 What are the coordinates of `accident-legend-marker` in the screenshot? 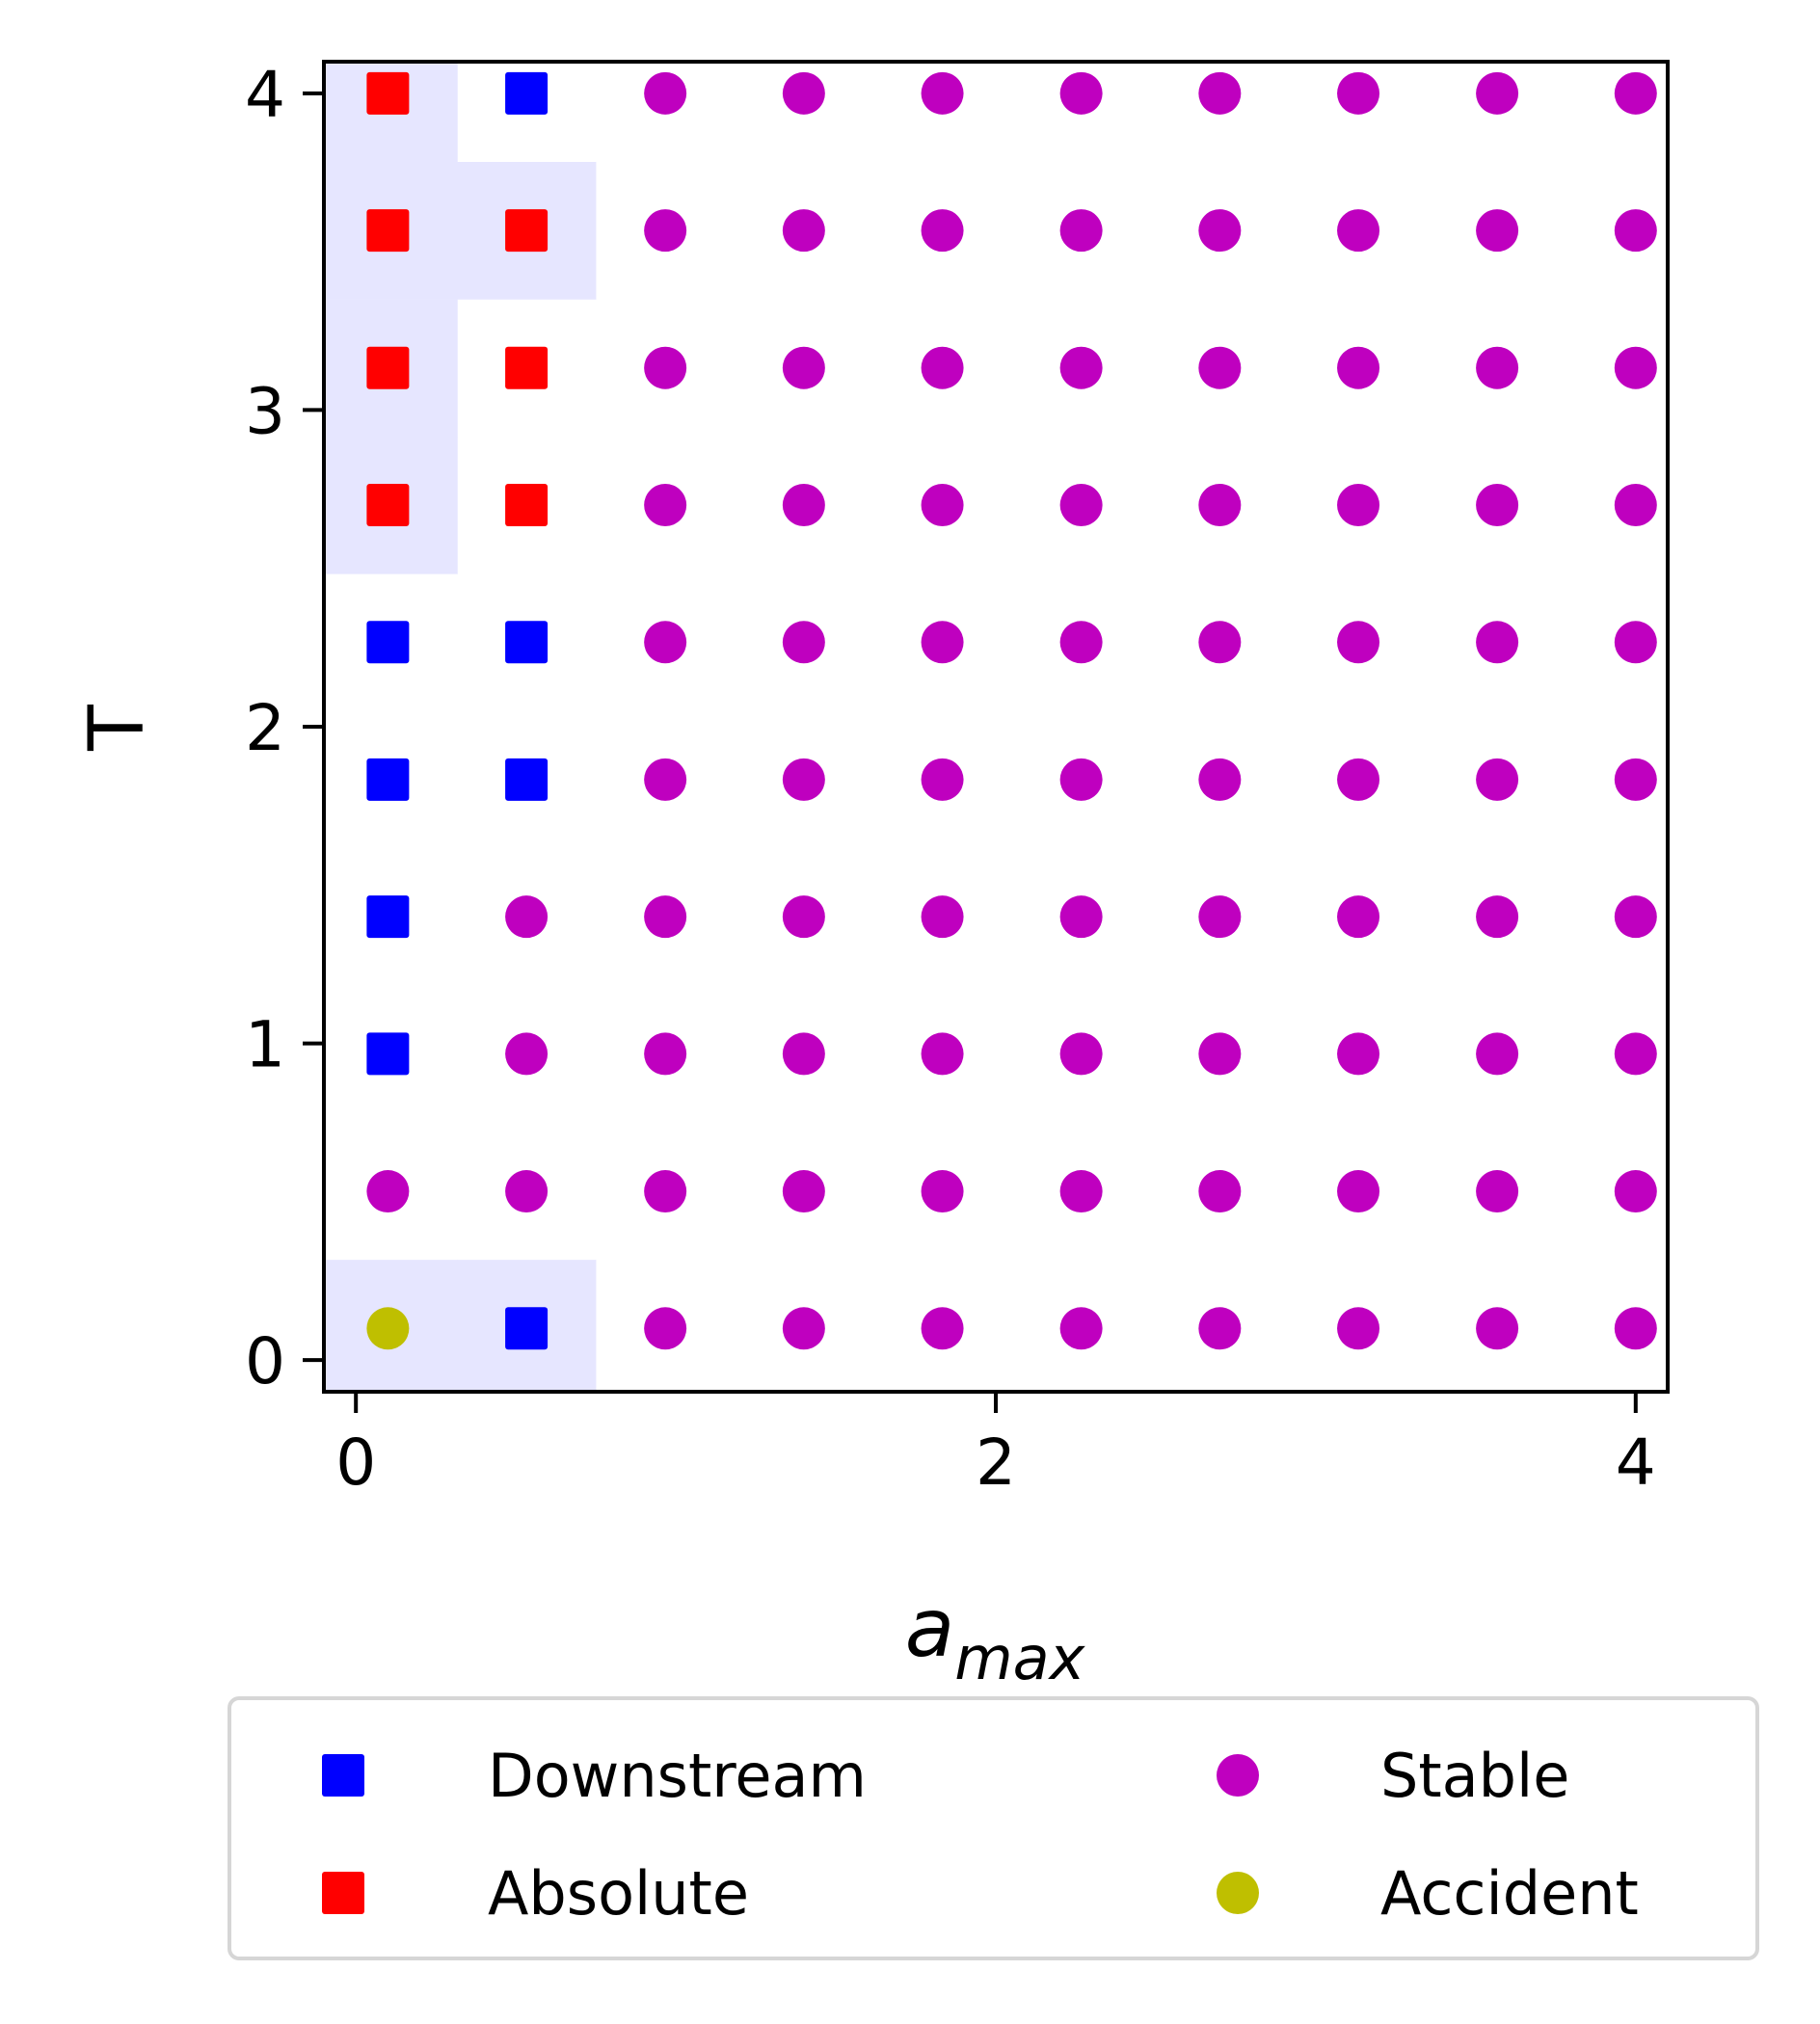 It's located at (1238, 1893).